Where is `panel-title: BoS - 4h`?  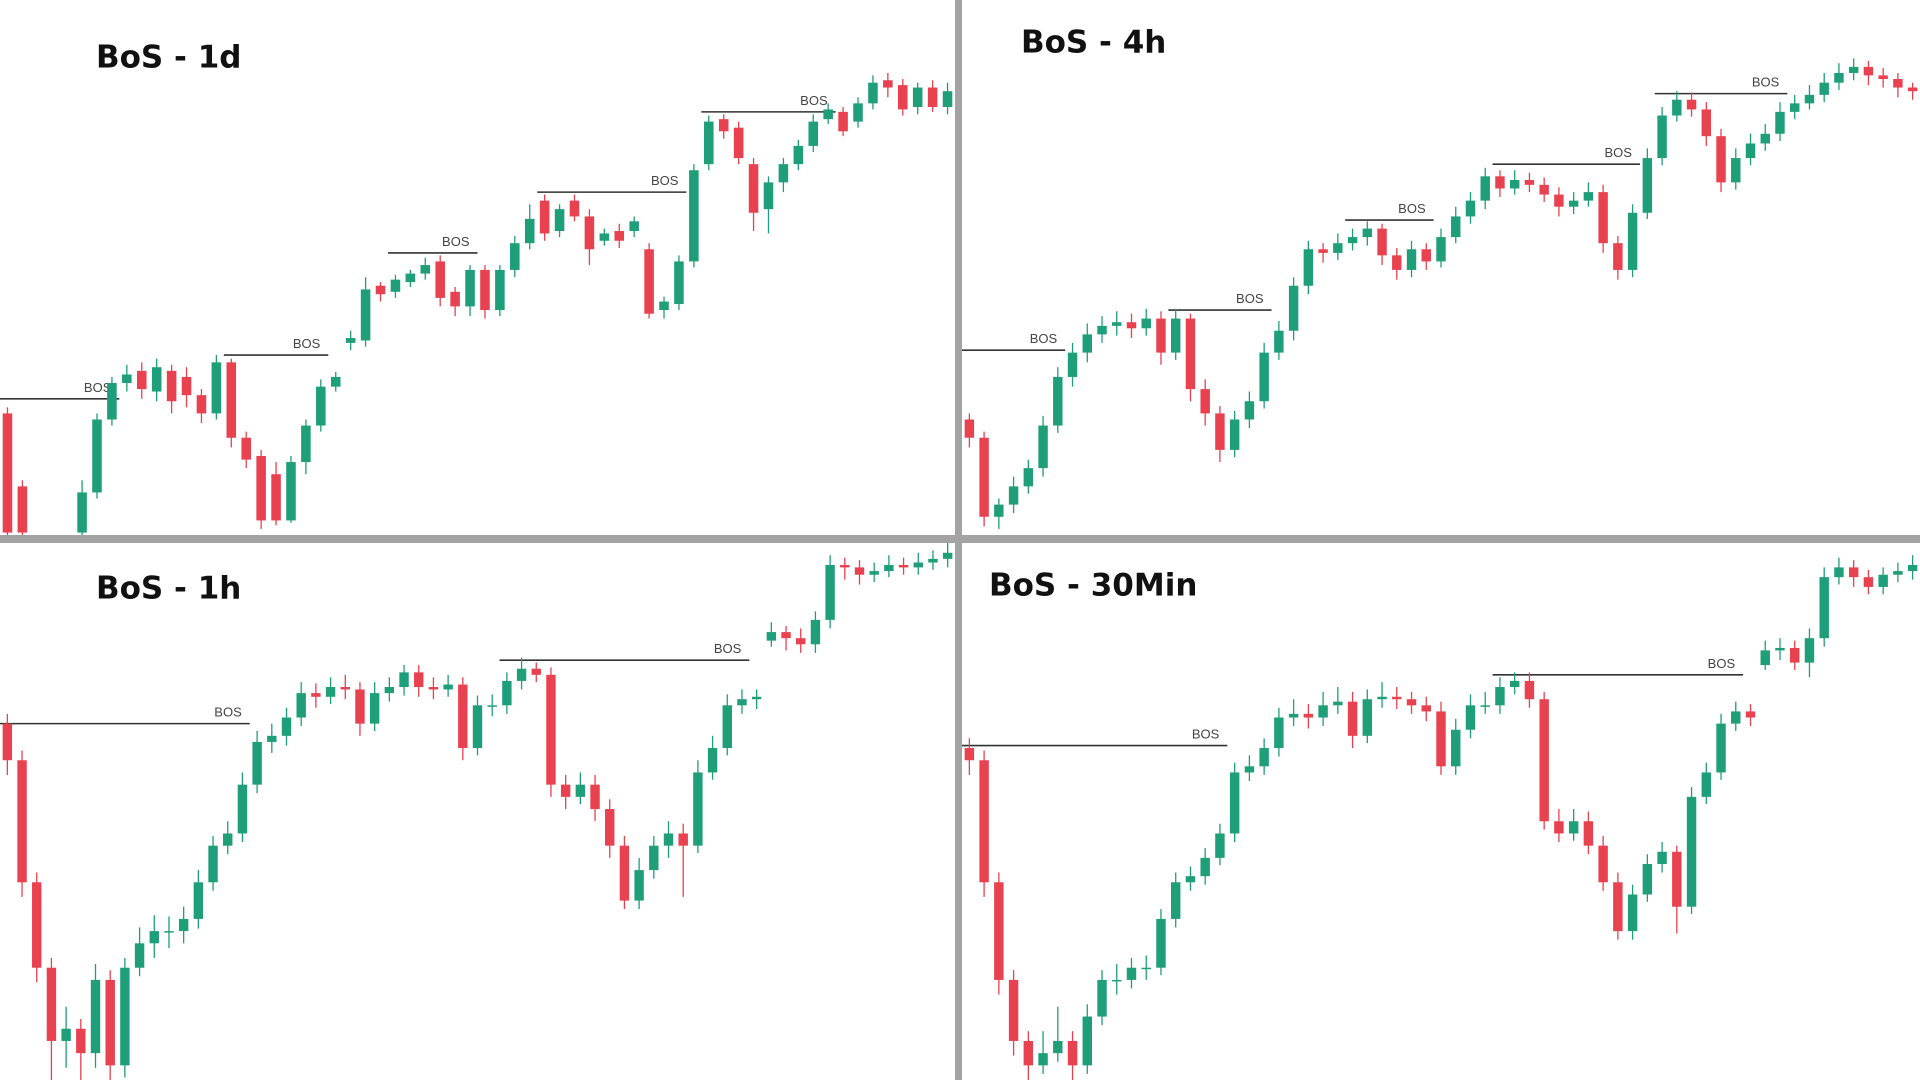
panel-title: BoS - 4h is located at coordinates (1093, 43).